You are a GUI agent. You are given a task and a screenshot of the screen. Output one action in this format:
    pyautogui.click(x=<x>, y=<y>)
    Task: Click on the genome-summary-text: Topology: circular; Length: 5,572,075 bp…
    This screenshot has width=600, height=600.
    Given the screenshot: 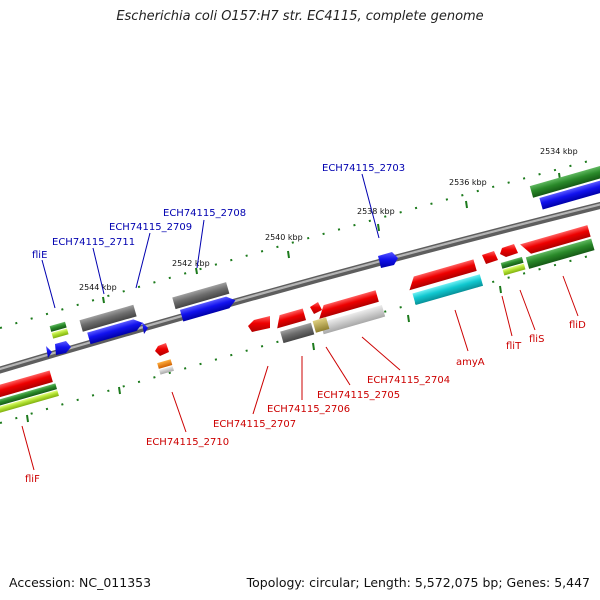 What is the action you would take?
    pyautogui.click(x=418, y=582)
    